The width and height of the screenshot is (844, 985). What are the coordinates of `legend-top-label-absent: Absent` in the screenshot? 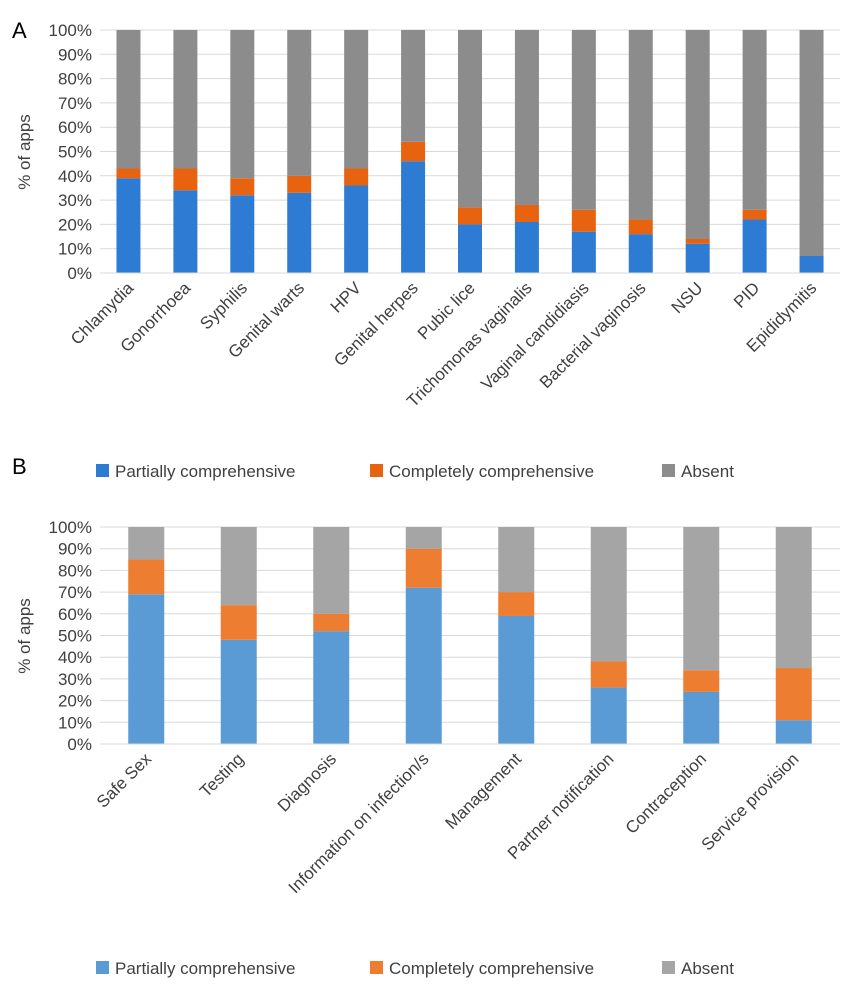 It's located at (707, 471).